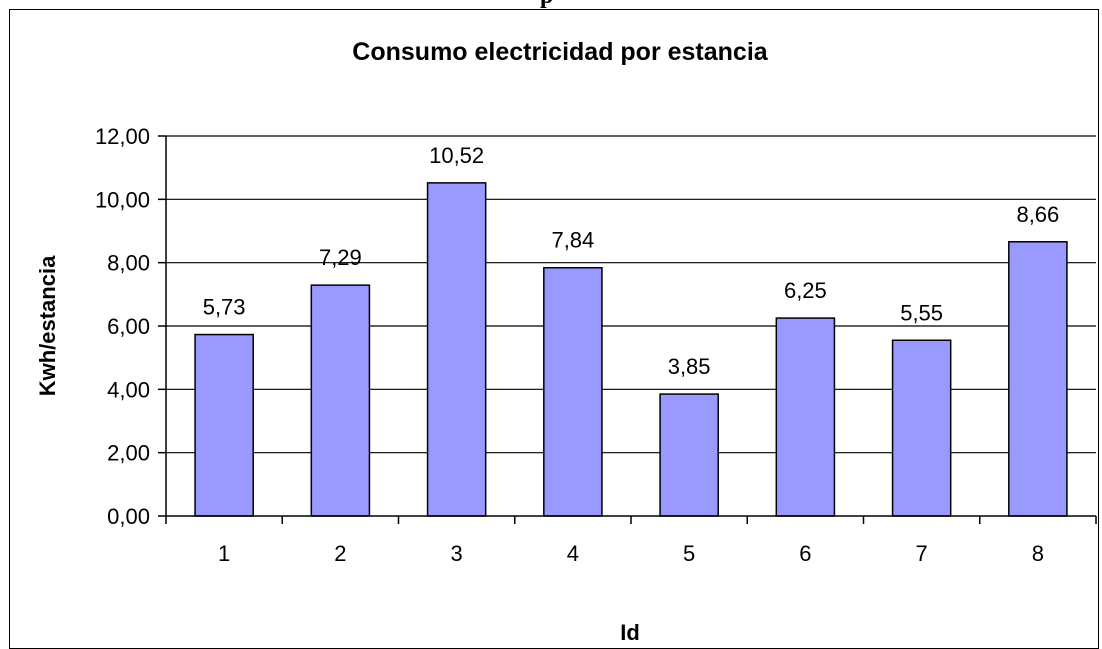 The width and height of the screenshot is (1102, 649). Describe the element at coordinates (47, 325) in the screenshot. I see `y-axis-title: Kwh/estancia` at that location.